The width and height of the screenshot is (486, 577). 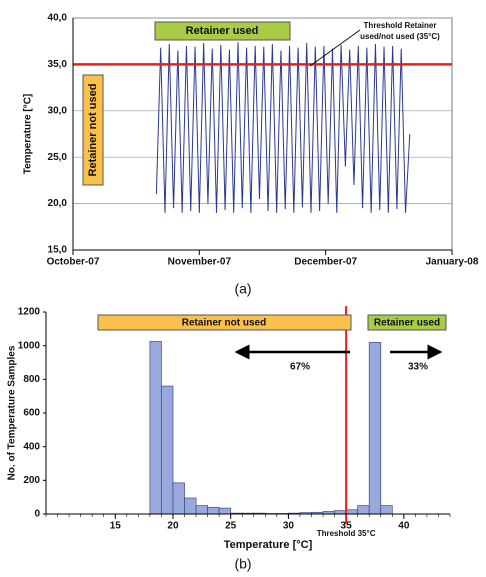 I want to click on threshold-label: used/not used (35°C), so click(x=400, y=36).